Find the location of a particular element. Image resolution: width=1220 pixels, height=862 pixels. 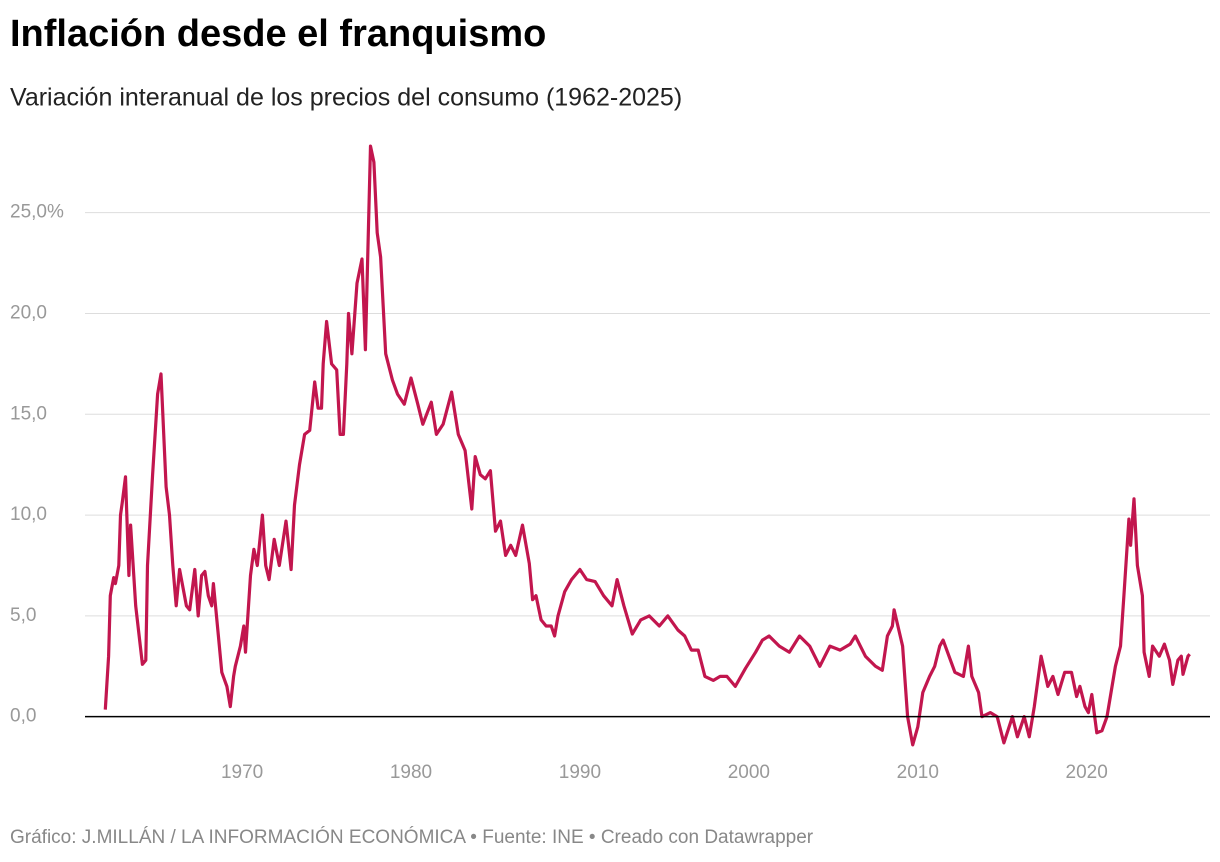

y-tick-label: 25,0% is located at coordinates (37, 212).